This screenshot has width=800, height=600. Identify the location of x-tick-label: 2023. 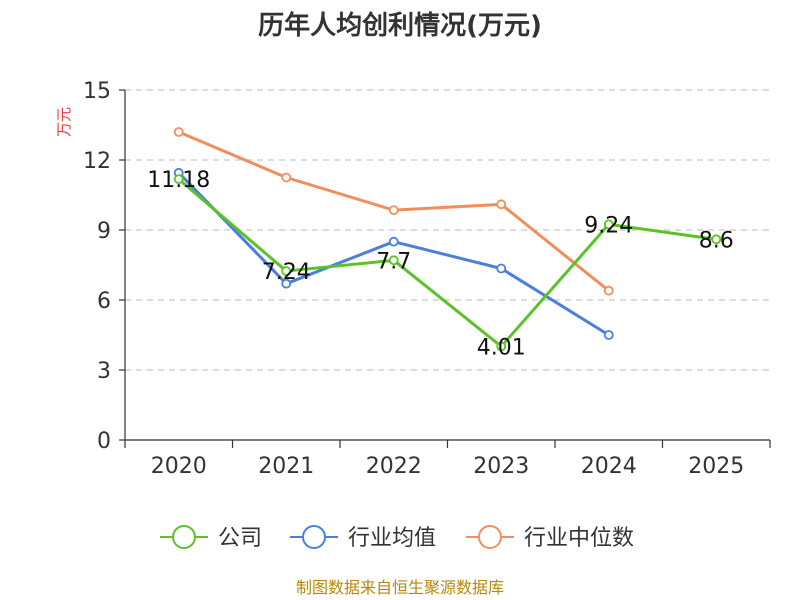
(501, 466).